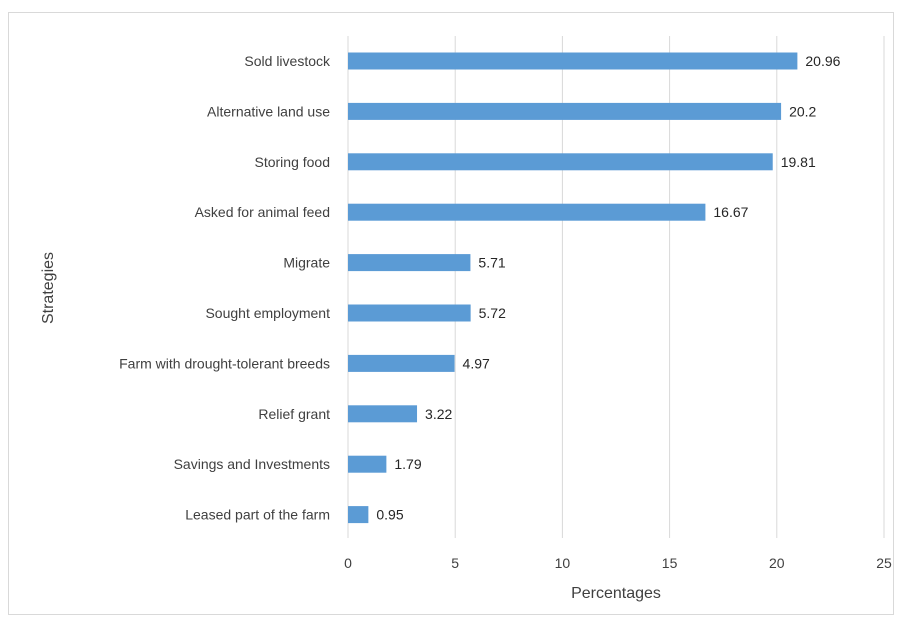 Image resolution: width=903 pixels, height=621 pixels. Describe the element at coordinates (389, 515) in the screenshot. I see `data-label: 0.95` at that location.